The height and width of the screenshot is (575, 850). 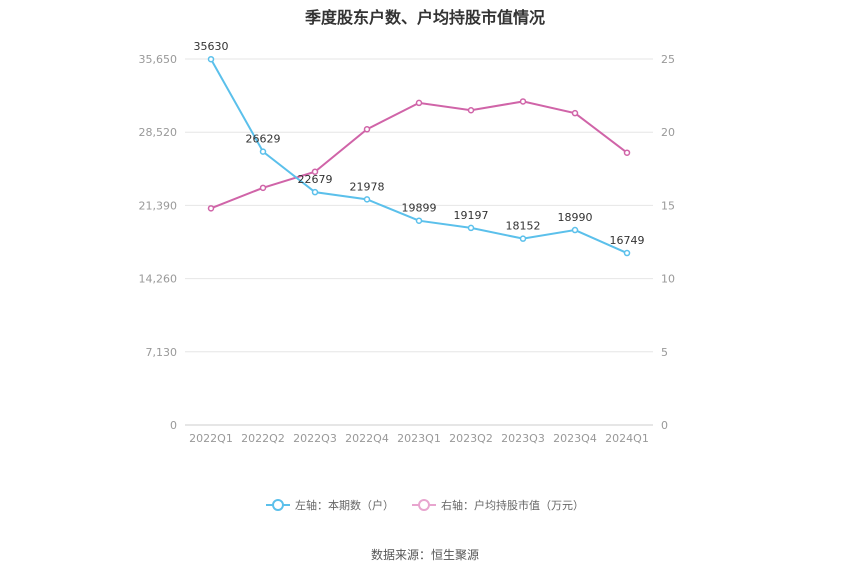 I want to click on left-tick-label: 28,520, so click(x=158, y=132).